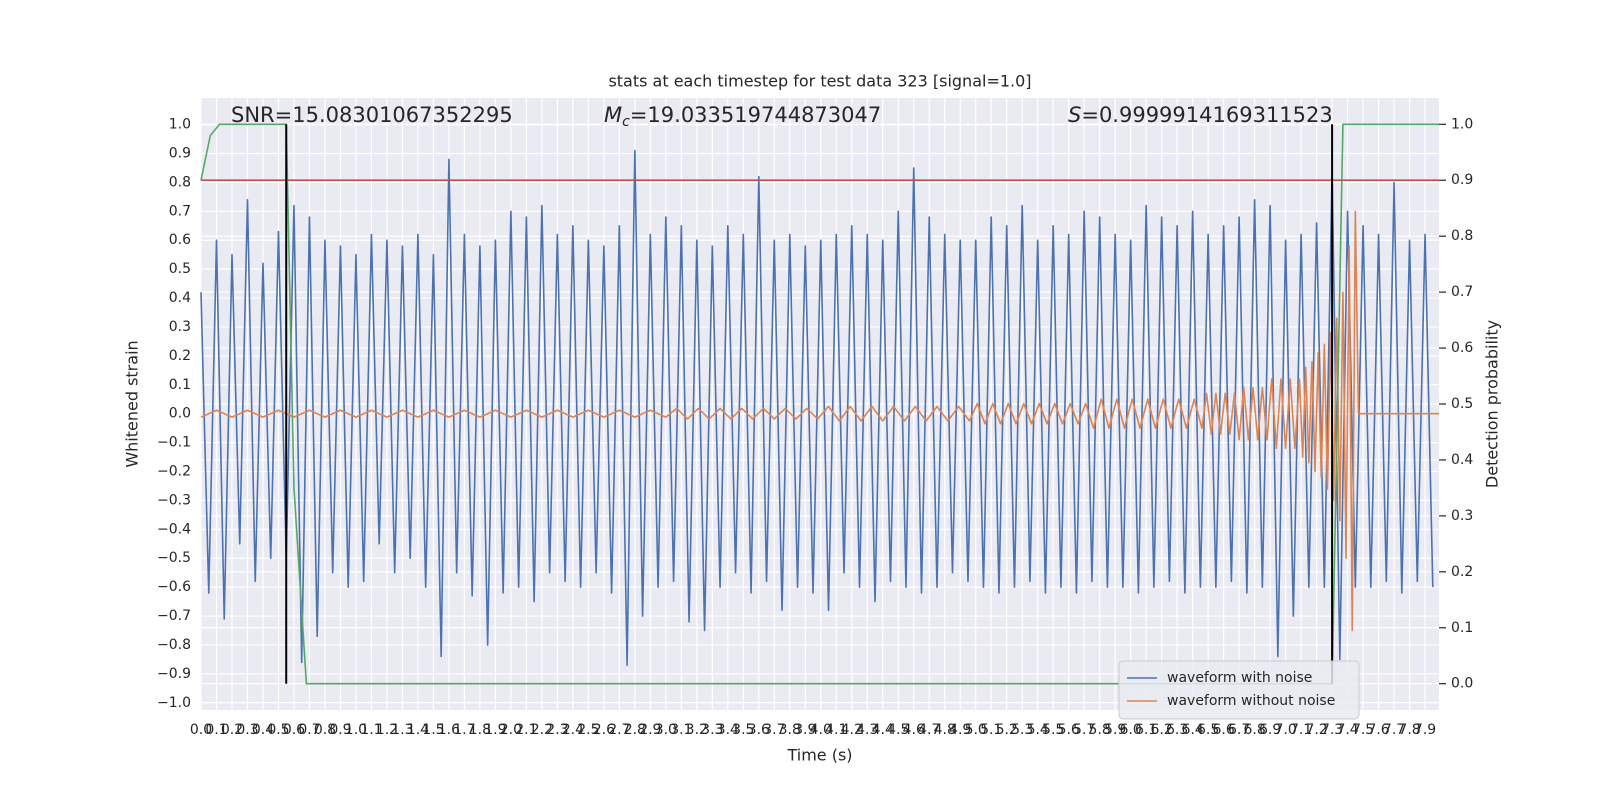  I want to click on legend-box, so click(1239, 690).